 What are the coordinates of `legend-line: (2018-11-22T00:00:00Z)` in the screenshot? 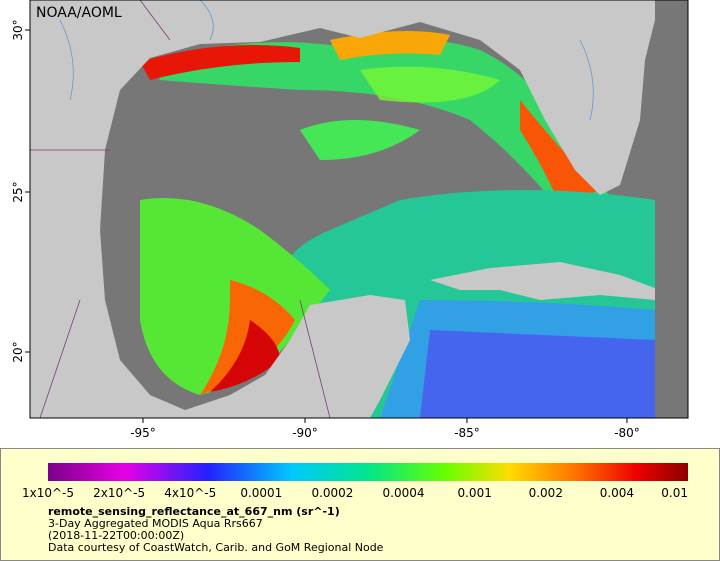 It's located at (116, 535).